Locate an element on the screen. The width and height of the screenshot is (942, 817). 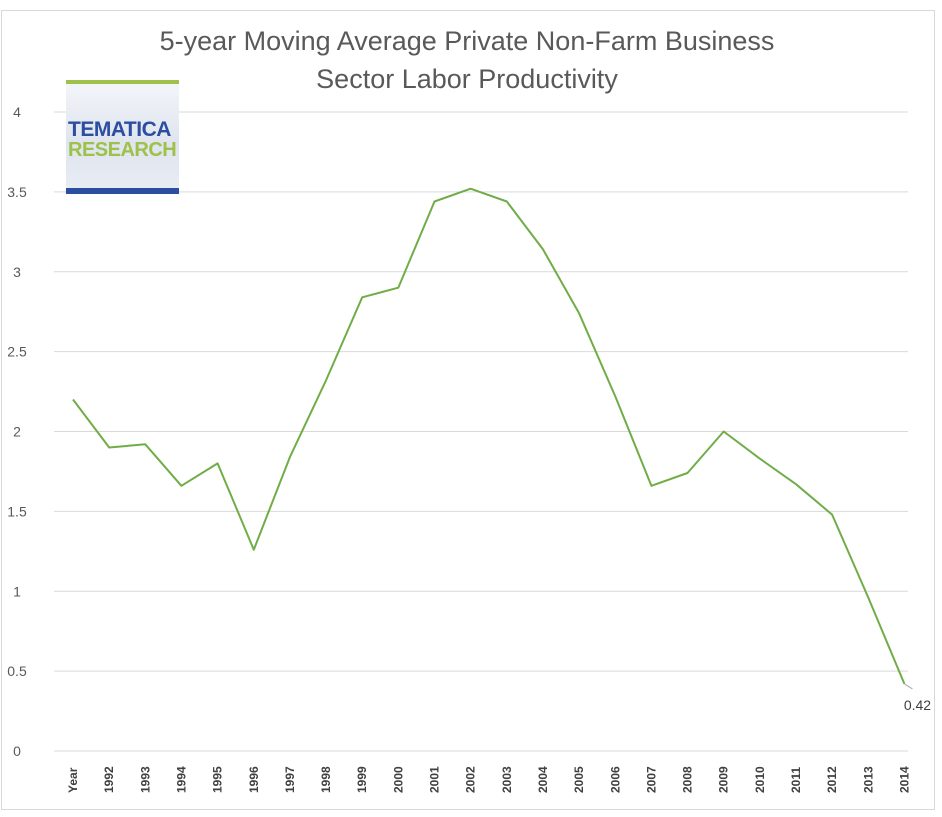
data-labels: 0.42 is located at coordinates (917, 698).